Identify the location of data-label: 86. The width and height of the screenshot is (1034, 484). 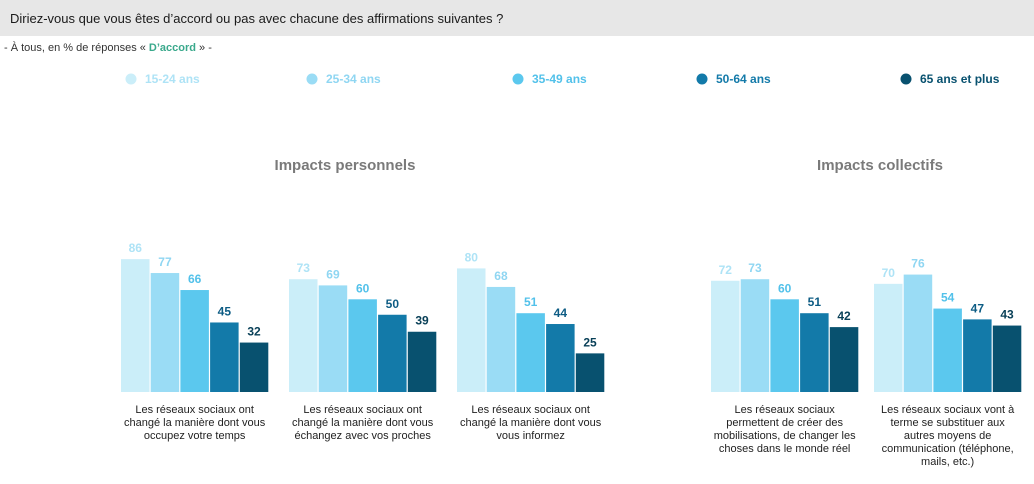
(136, 248).